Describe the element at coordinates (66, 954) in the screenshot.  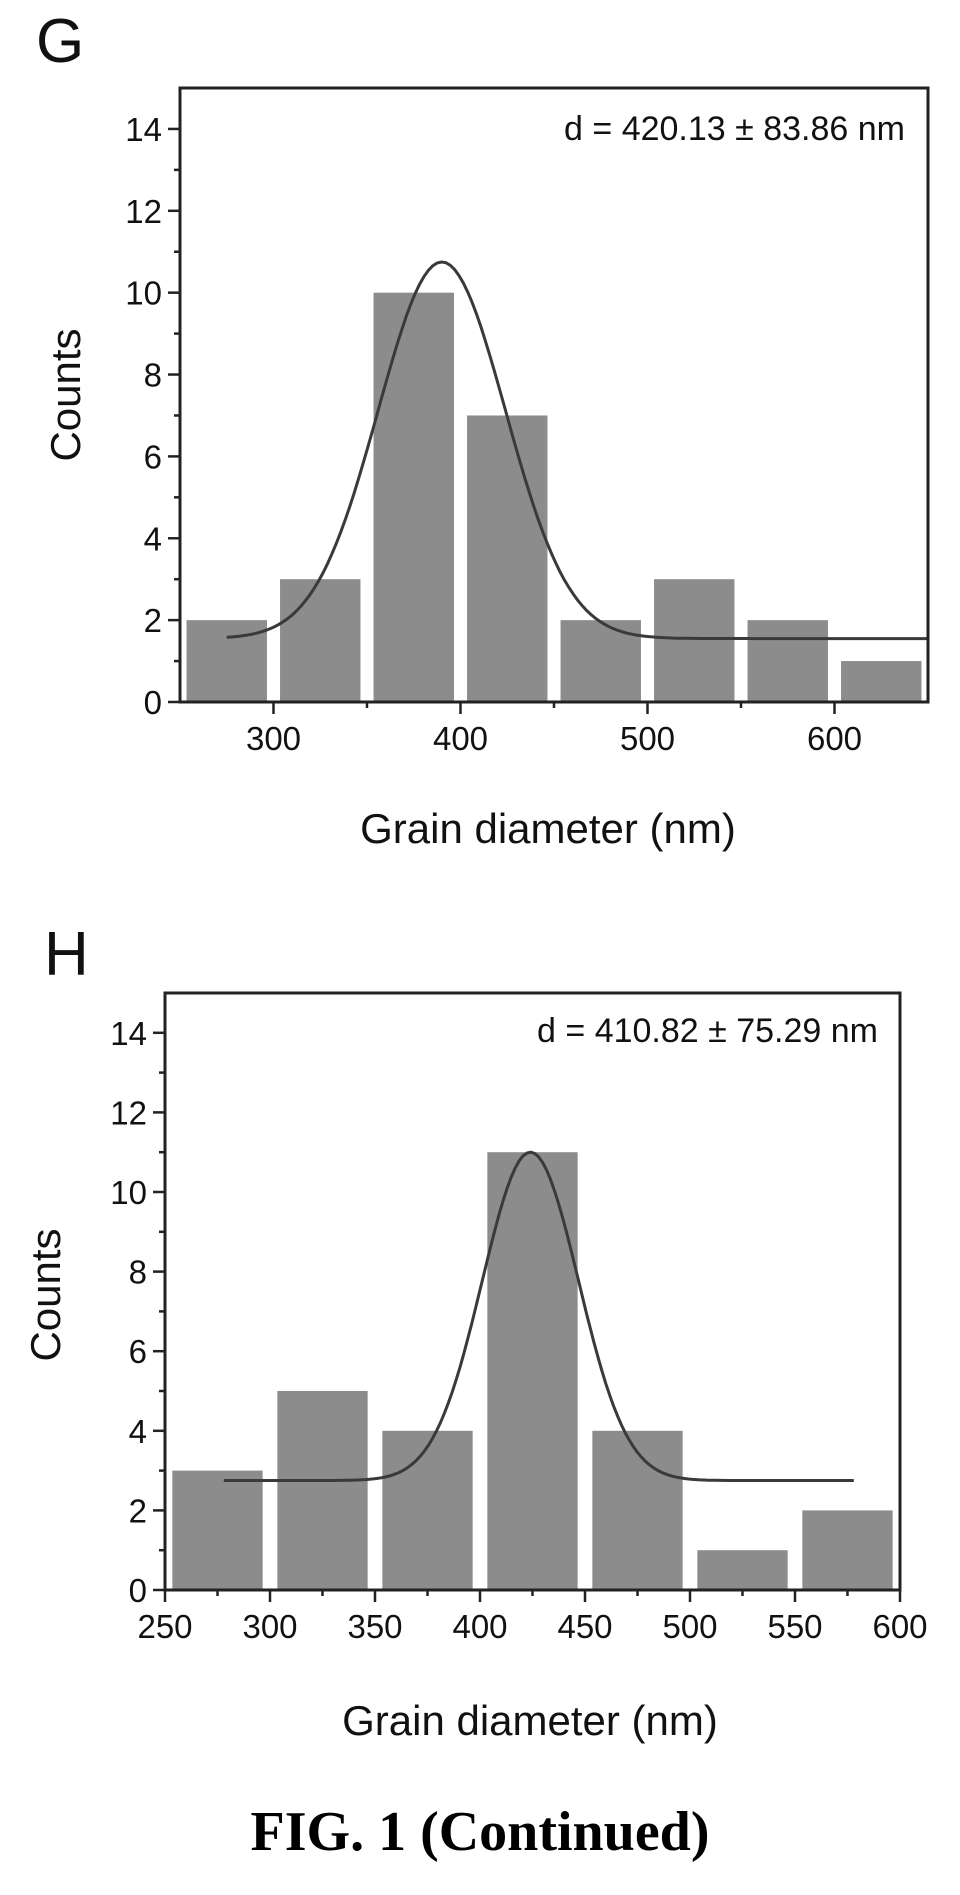
I see `panel-letter: H` at that location.